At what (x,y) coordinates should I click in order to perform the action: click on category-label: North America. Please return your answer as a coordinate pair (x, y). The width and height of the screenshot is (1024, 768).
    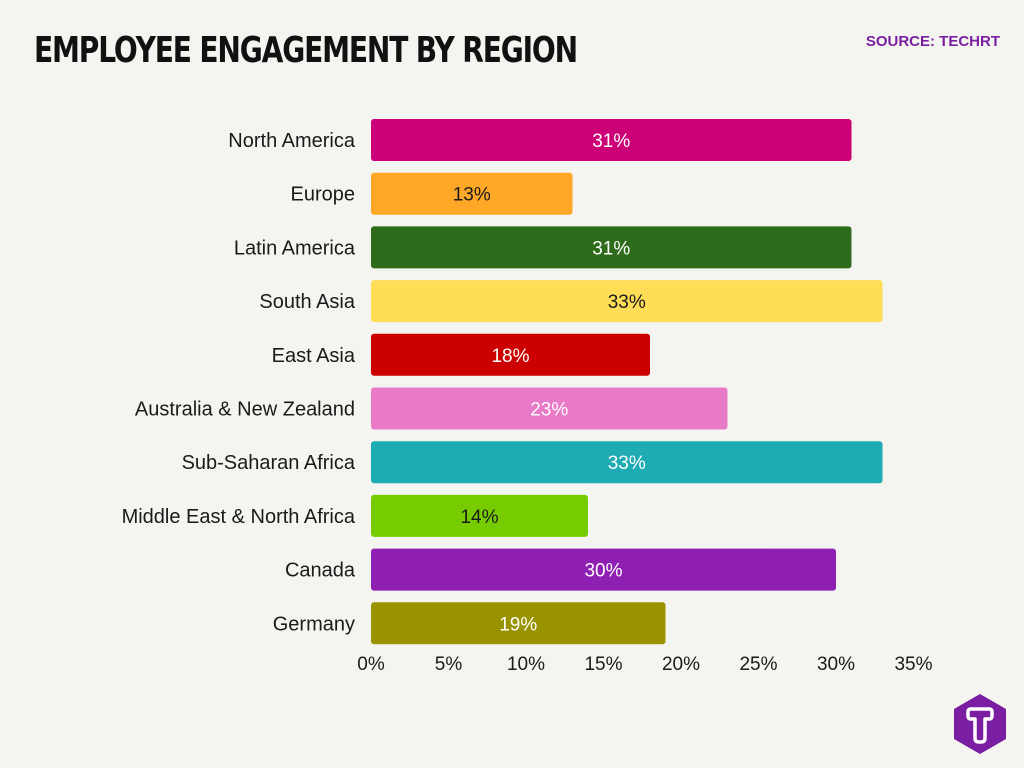
    Looking at the image, I should click on (292, 141).